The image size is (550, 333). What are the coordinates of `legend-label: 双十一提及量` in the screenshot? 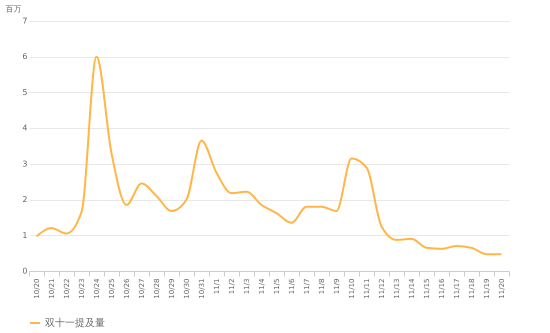 It's located at (75, 323).